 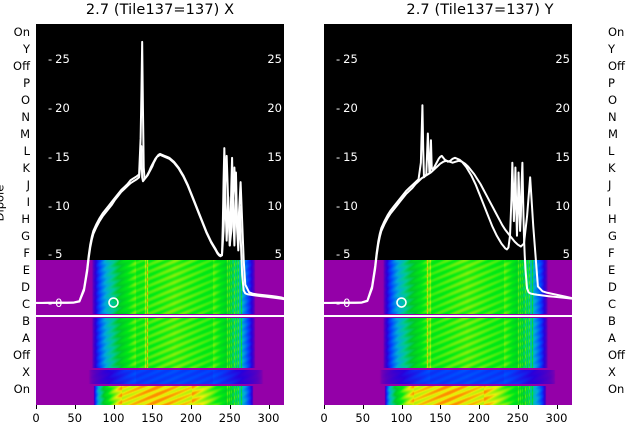 What do you see at coordinates (347, 108) in the screenshot?
I see `panel-y-ytick-left-20: -20` at bounding box center [347, 108].